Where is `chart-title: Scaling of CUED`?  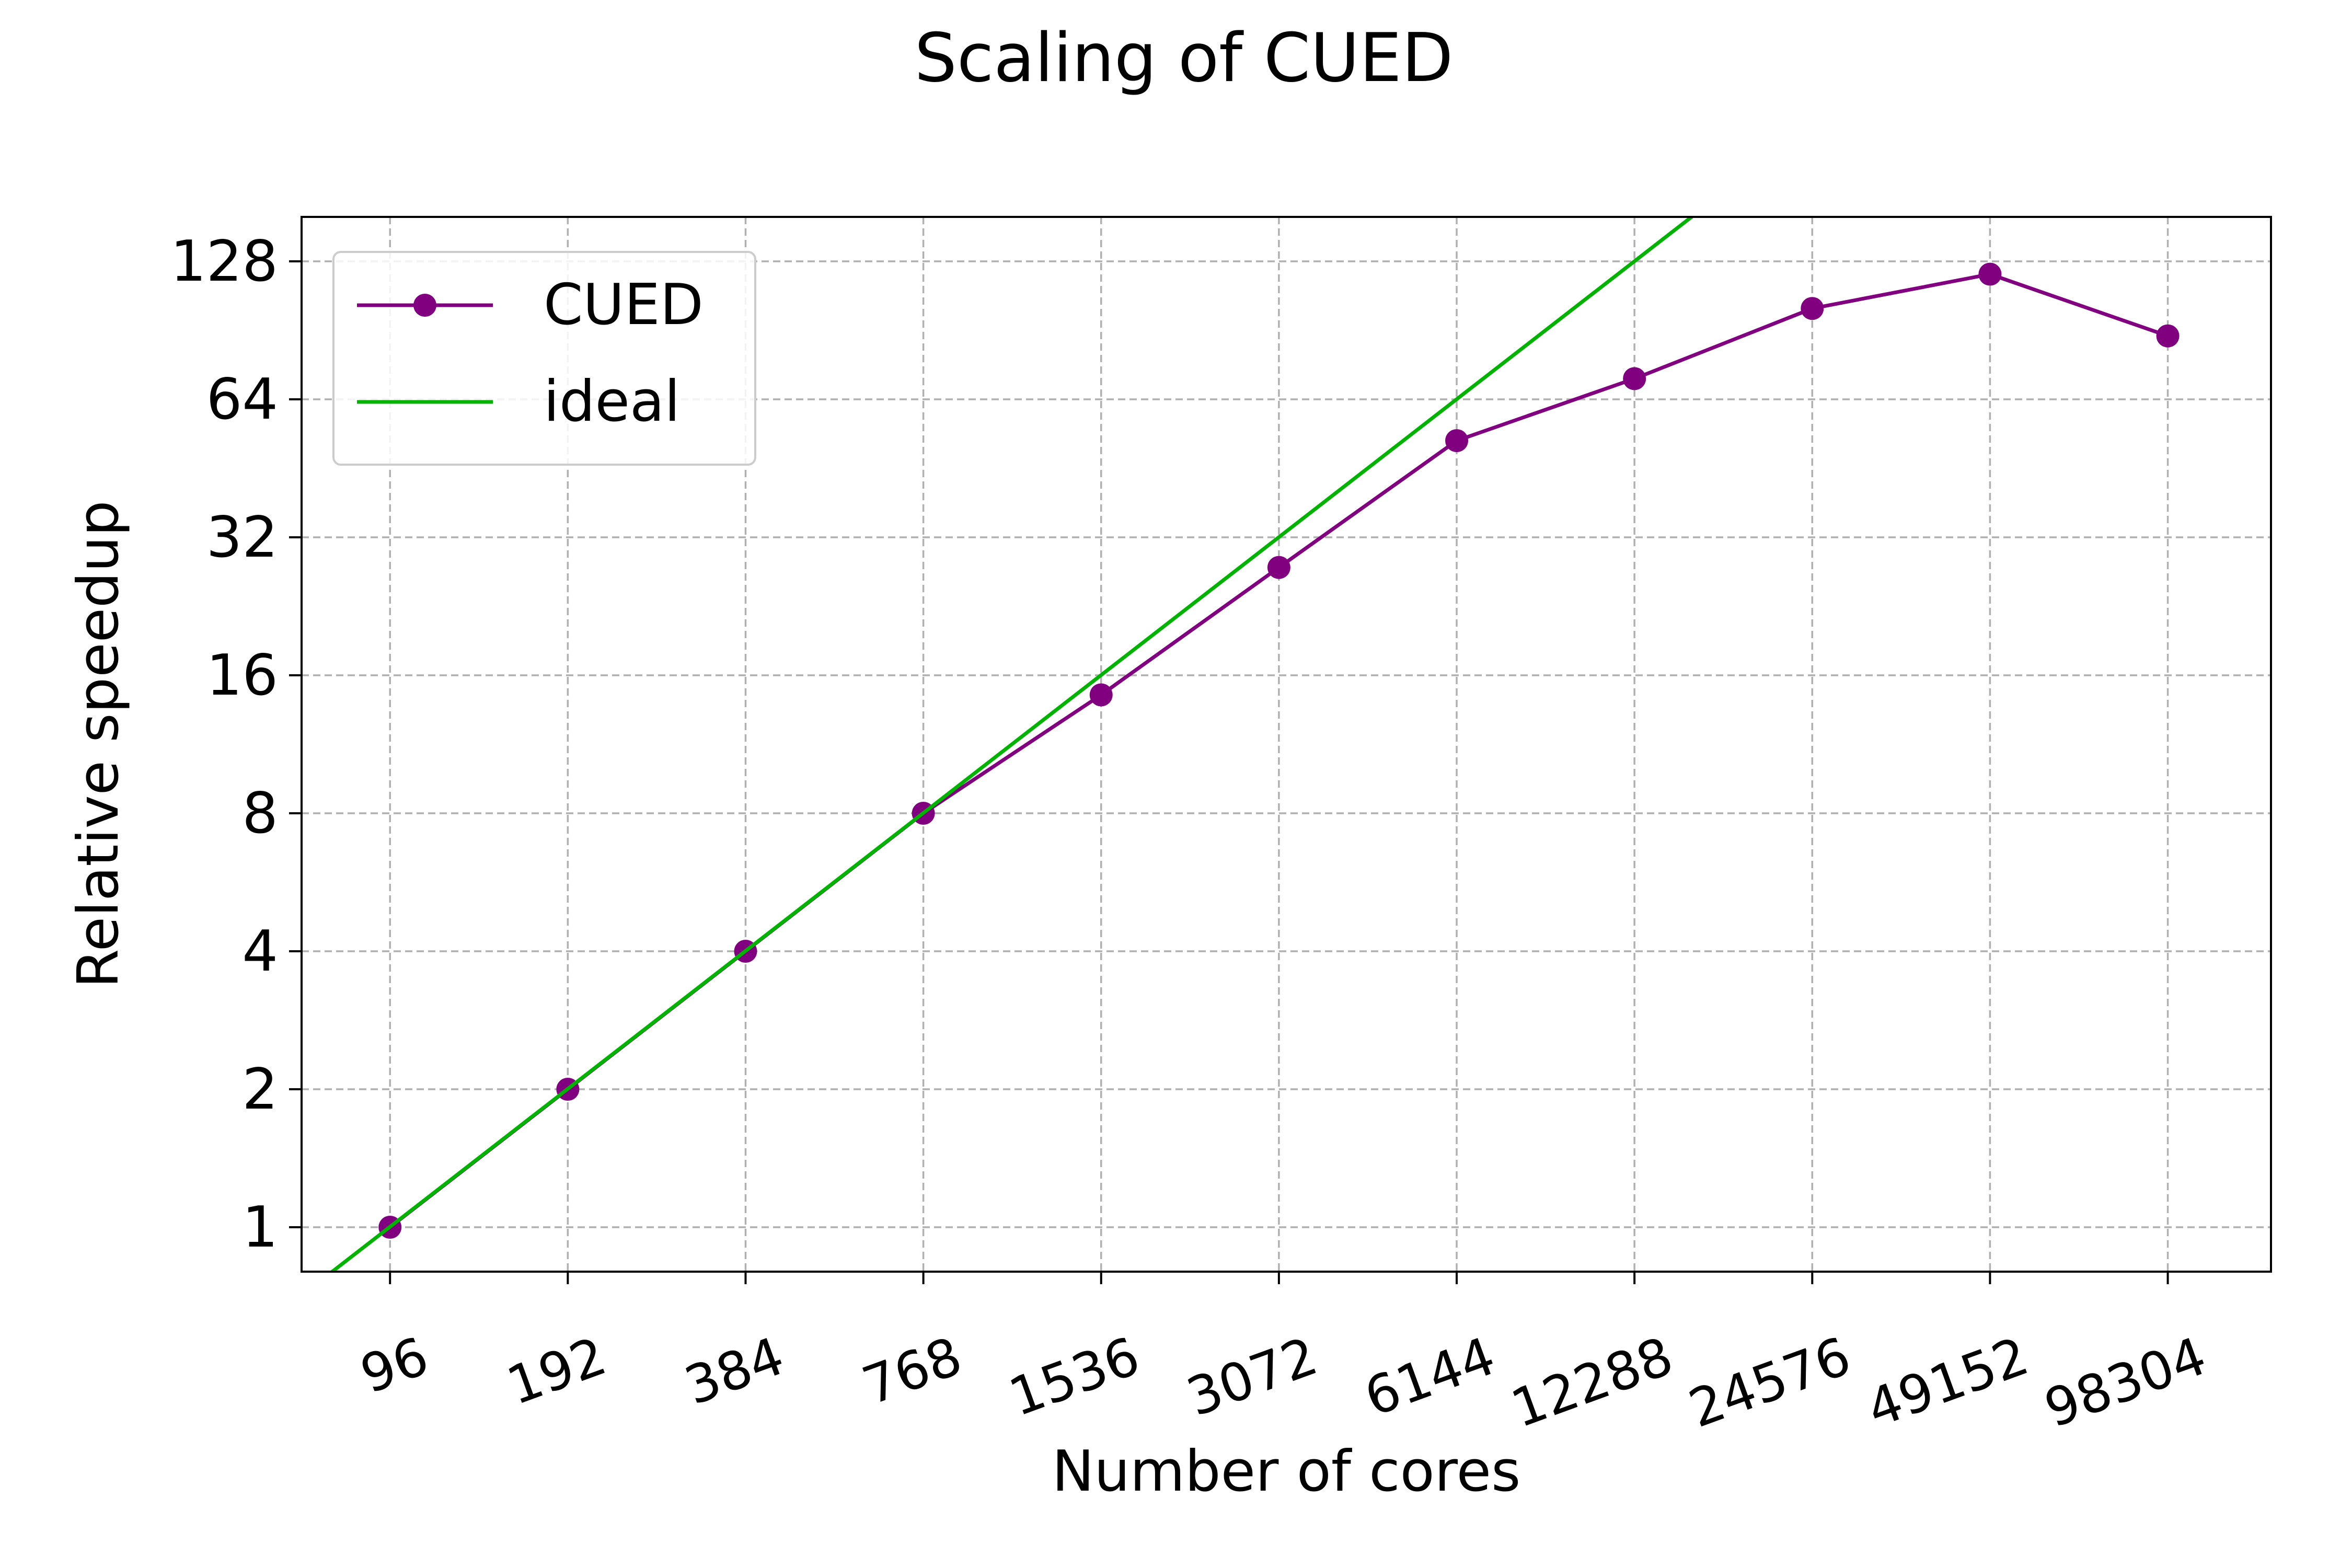
chart-title: Scaling of CUED is located at coordinates (1184, 58).